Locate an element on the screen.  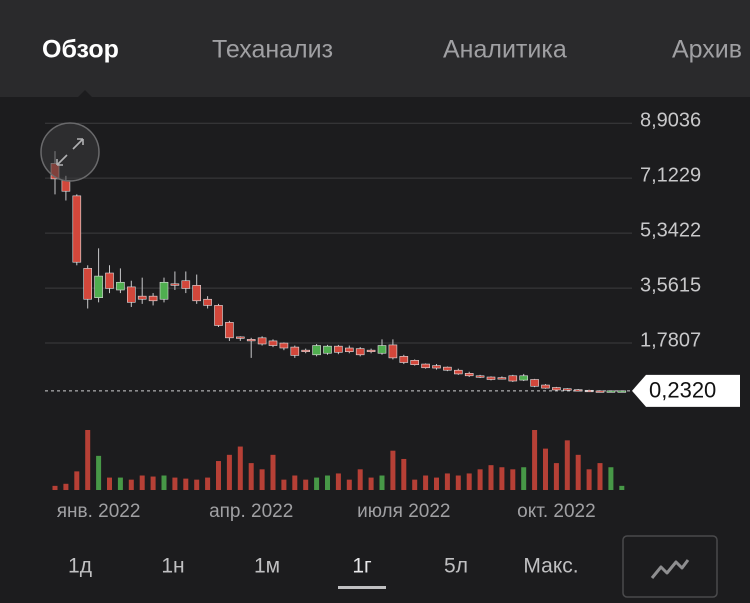
range-button: 5л is located at coordinates (456, 566).